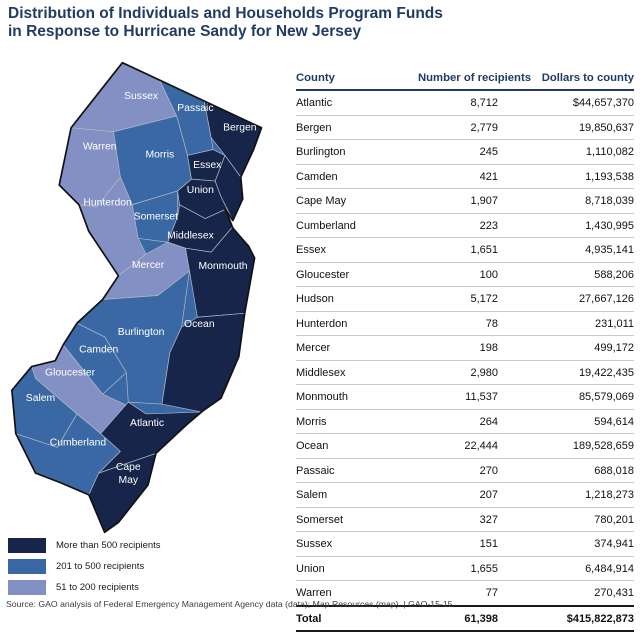  What do you see at coordinates (458, 274) in the screenshot?
I see `recipients-cell: 100` at bounding box center [458, 274].